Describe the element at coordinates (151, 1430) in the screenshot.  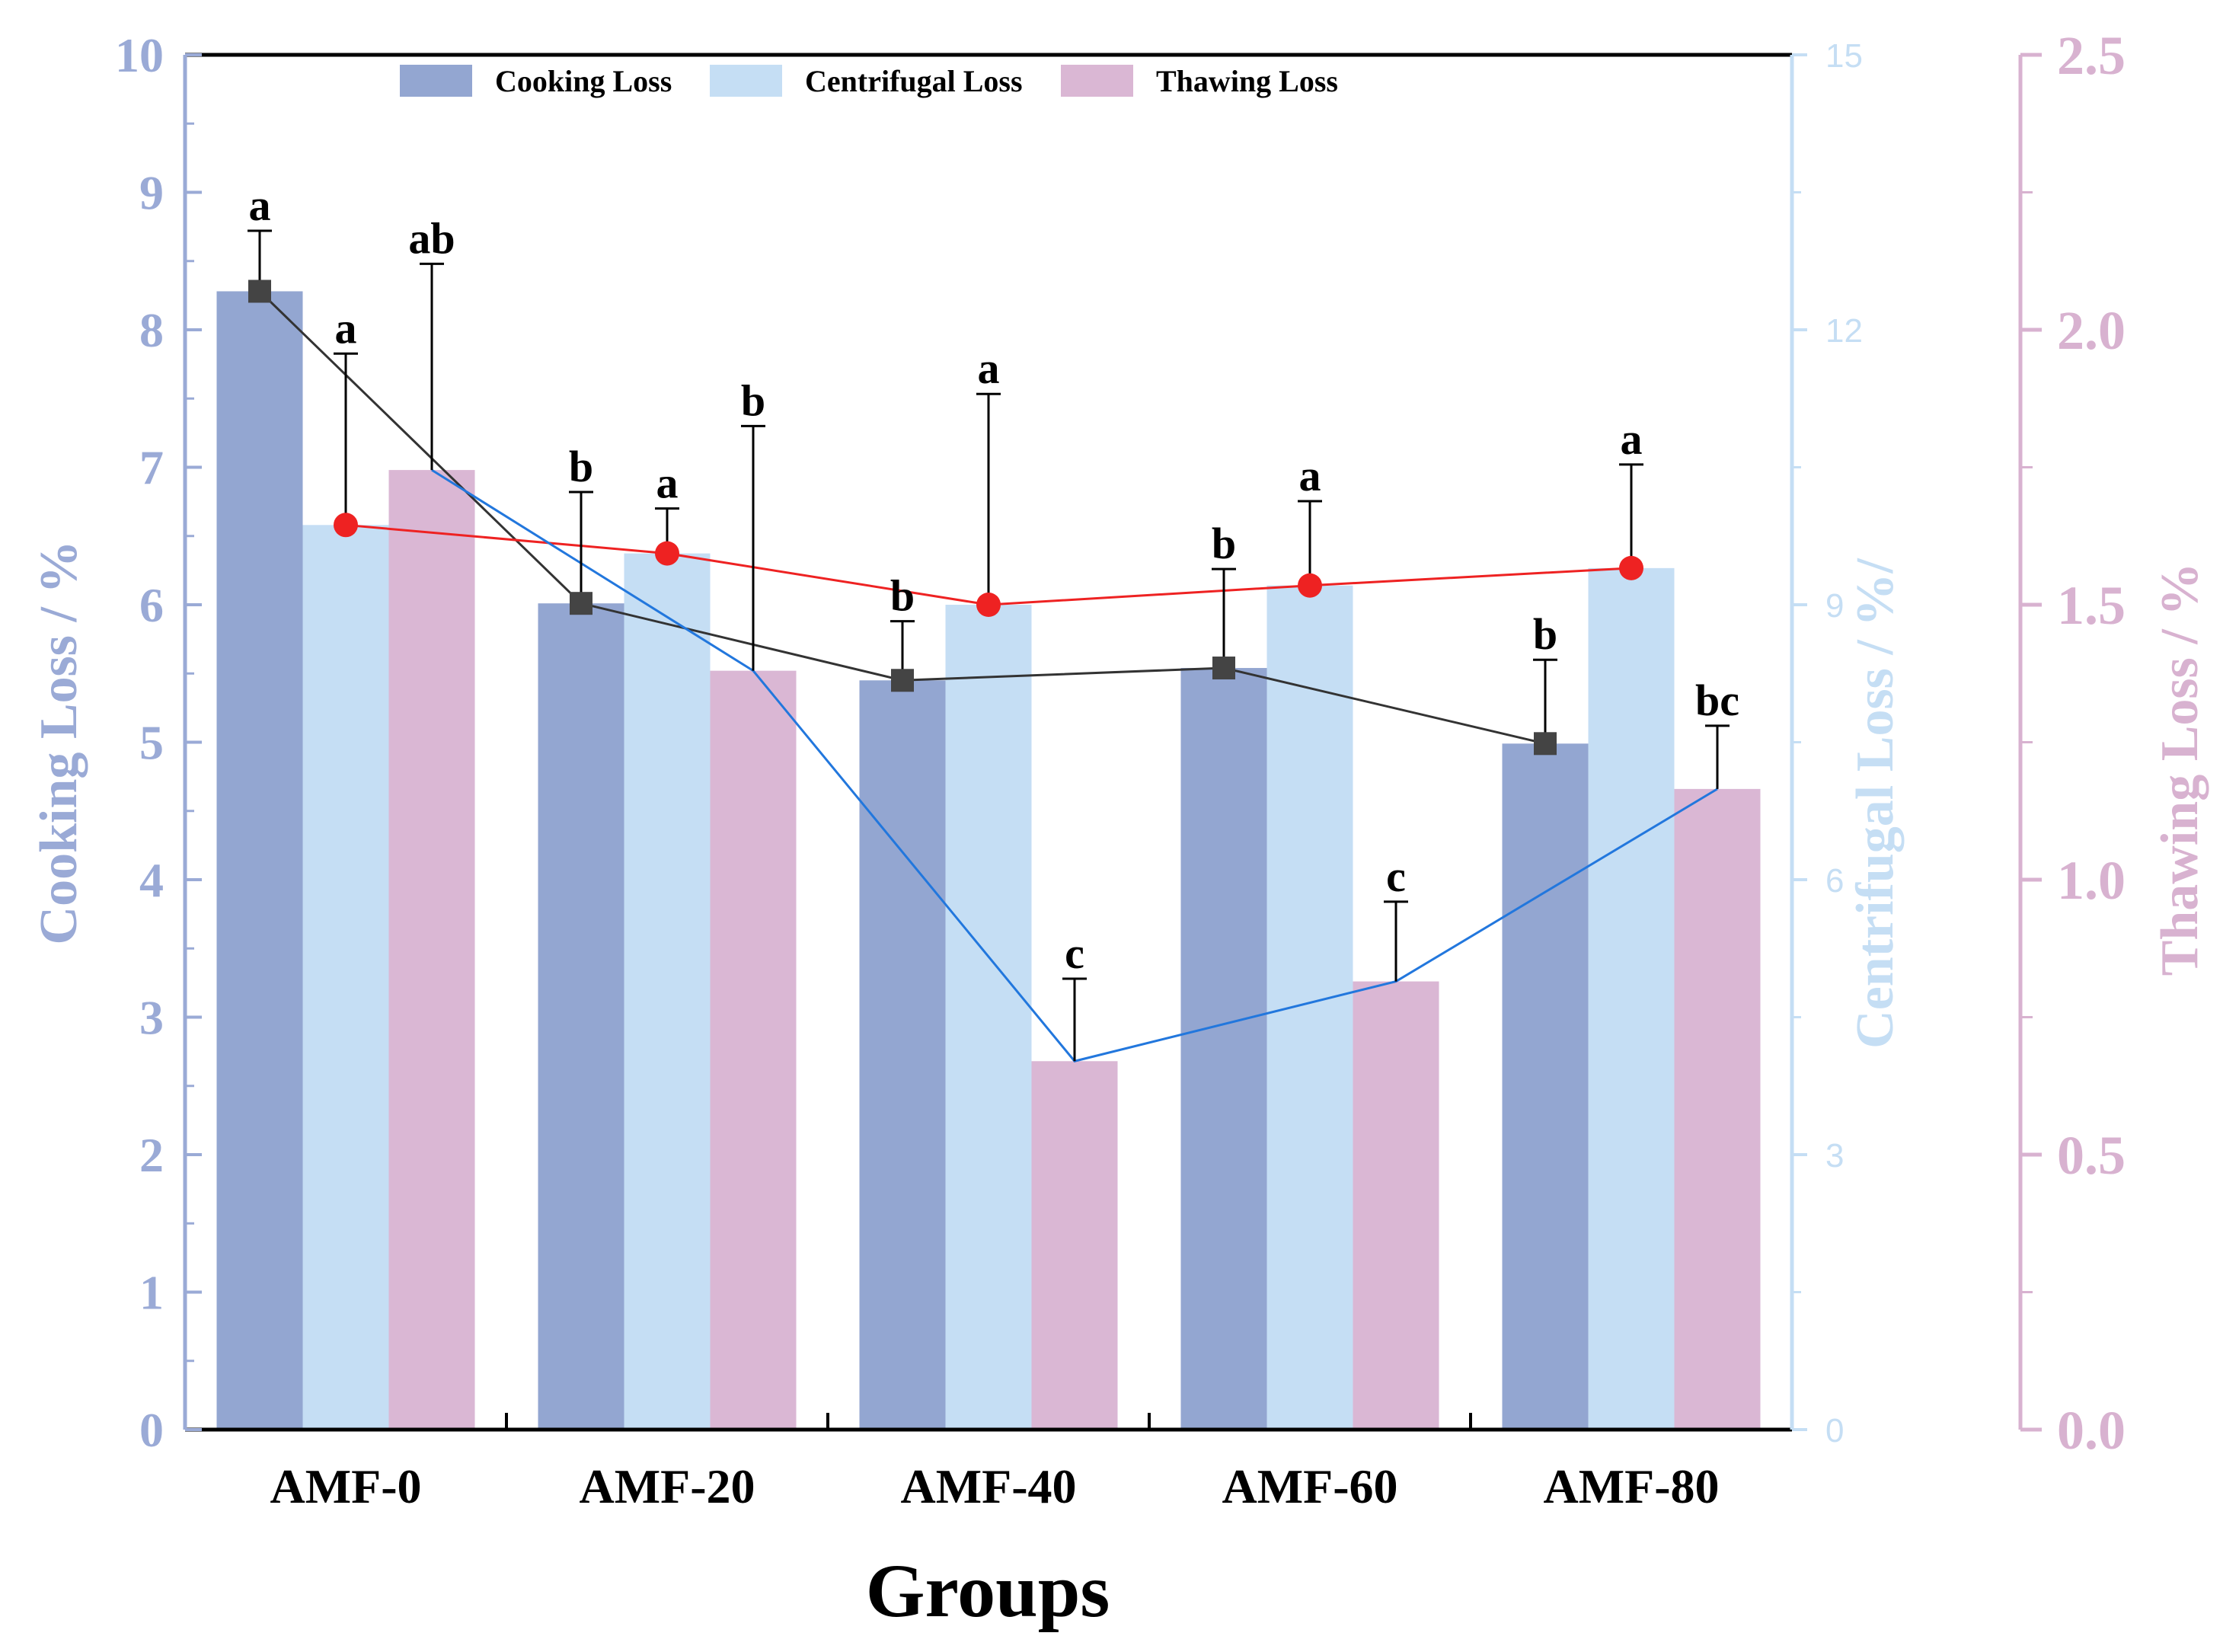
I see `left-axis-tick-label: 0` at that location.